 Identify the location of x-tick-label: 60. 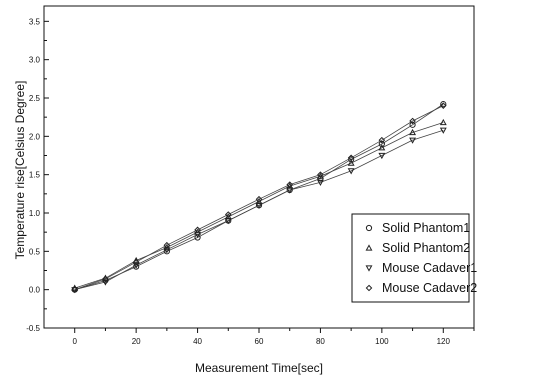
(259, 341).